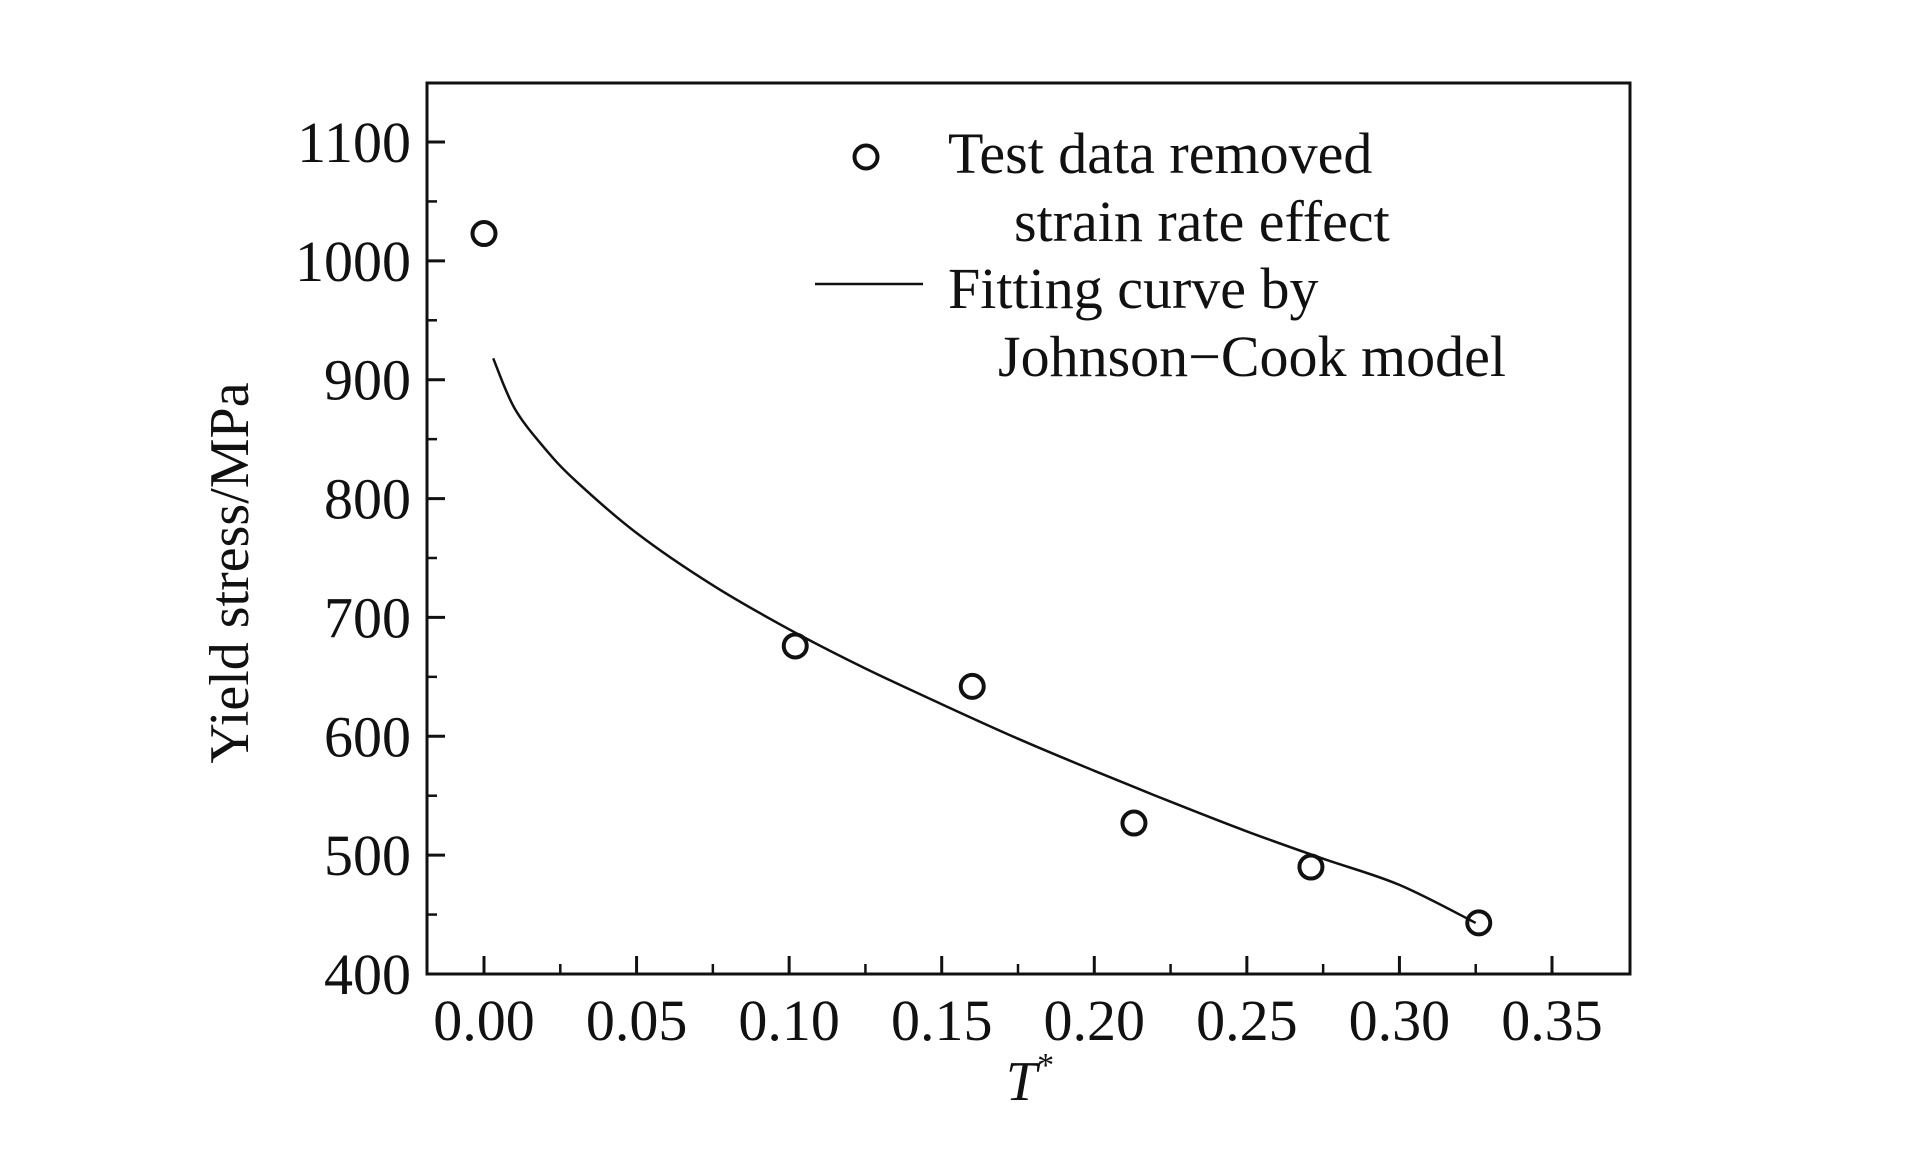  What do you see at coordinates (484, 1020) in the screenshot?
I see `x-tick-label: 0.00` at bounding box center [484, 1020].